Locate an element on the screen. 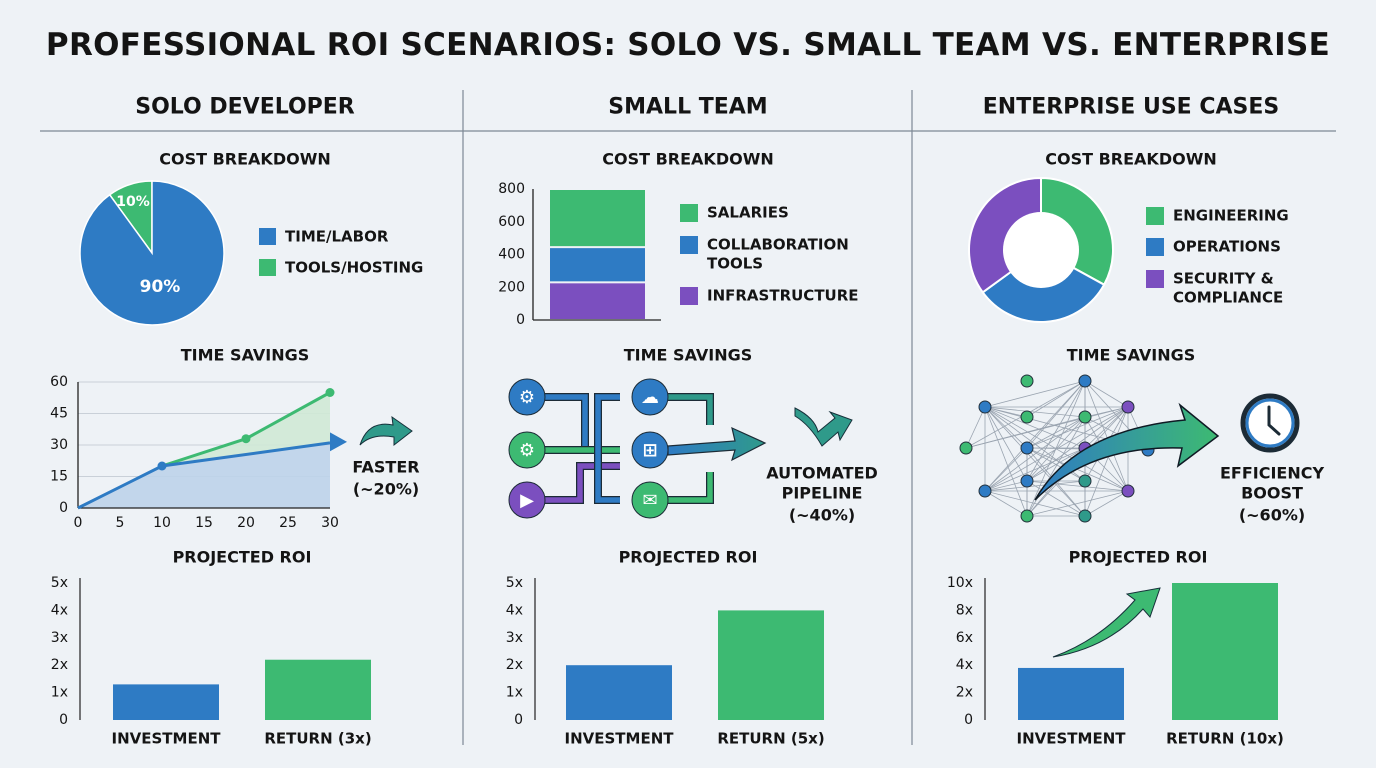 The height and width of the screenshot is (768, 1376). faster-arrow-icon is located at coordinates (386, 431).